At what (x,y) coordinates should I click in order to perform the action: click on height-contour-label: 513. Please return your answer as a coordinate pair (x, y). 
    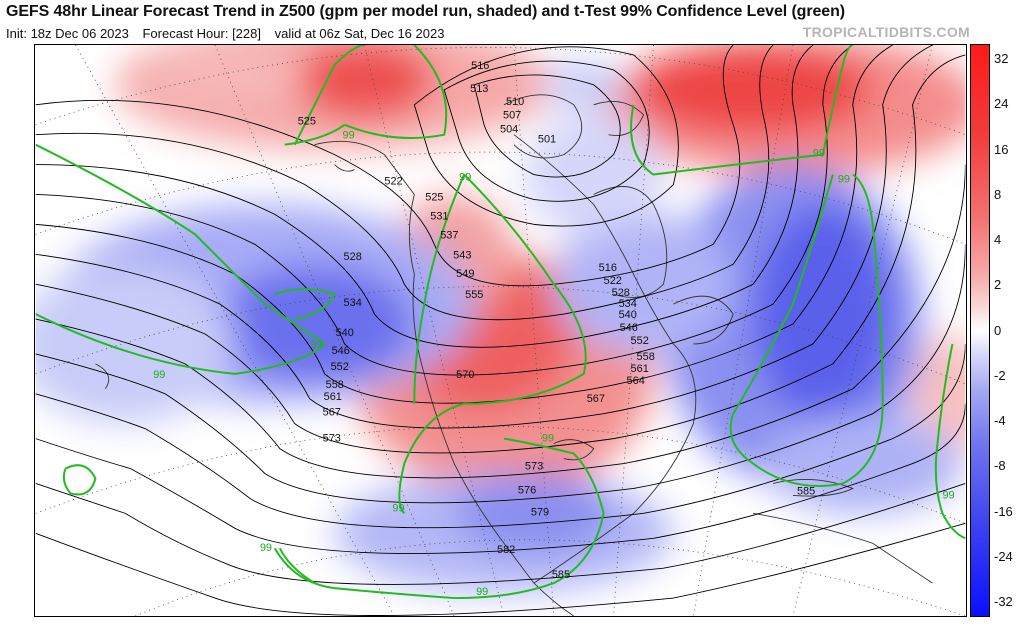
    Looking at the image, I should click on (479, 89).